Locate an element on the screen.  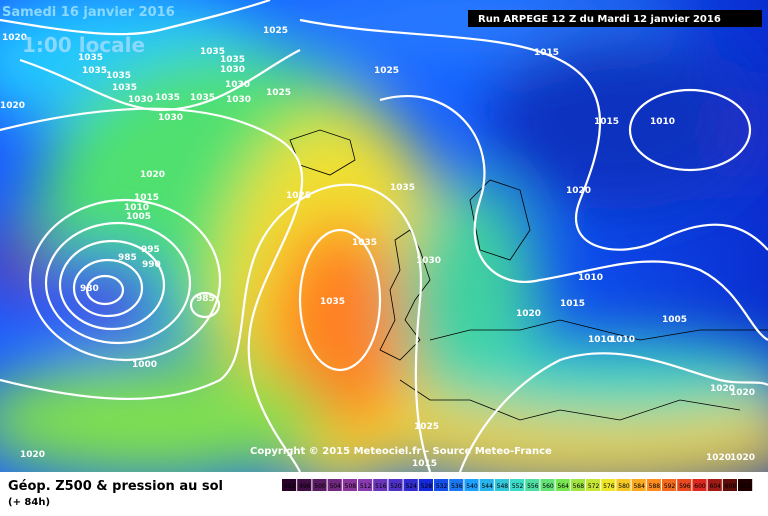
scale-label: 600 is located at coordinates (700, 486).